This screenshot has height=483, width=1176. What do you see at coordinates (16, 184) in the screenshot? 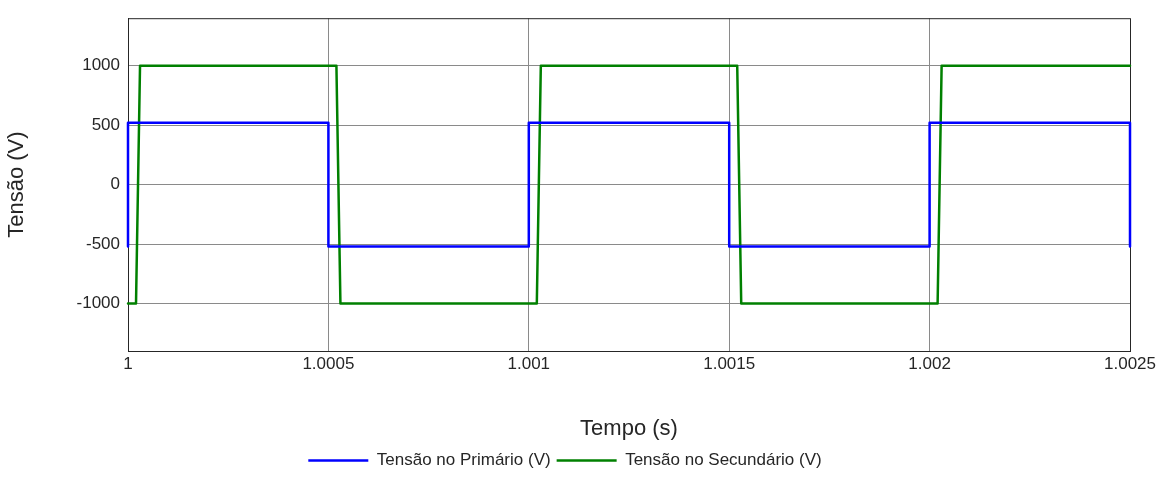
I see `y-axis-title: Tensão (V)` at bounding box center [16, 184].